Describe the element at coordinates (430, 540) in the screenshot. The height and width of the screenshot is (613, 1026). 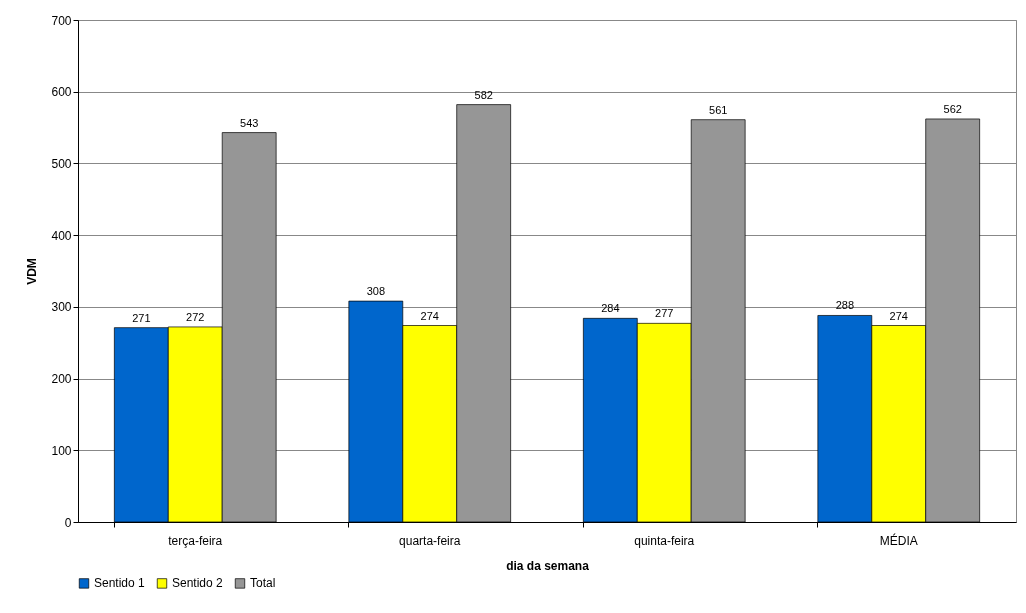
I see `x-tick-label: quarta-feira` at that location.